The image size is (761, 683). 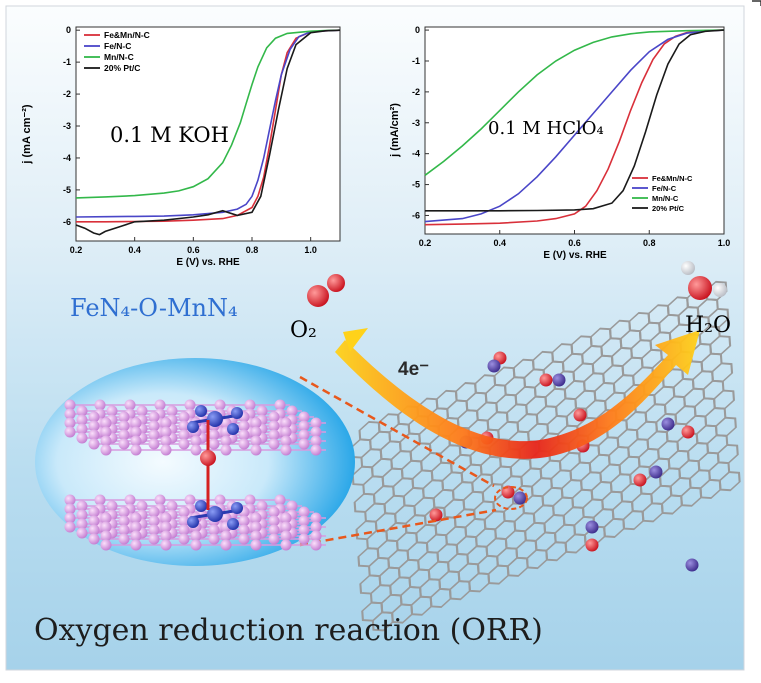 What do you see at coordinates (303, 330) in the screenshot?
I see `reactant-label: O₂` at bounding box center [303, 330].